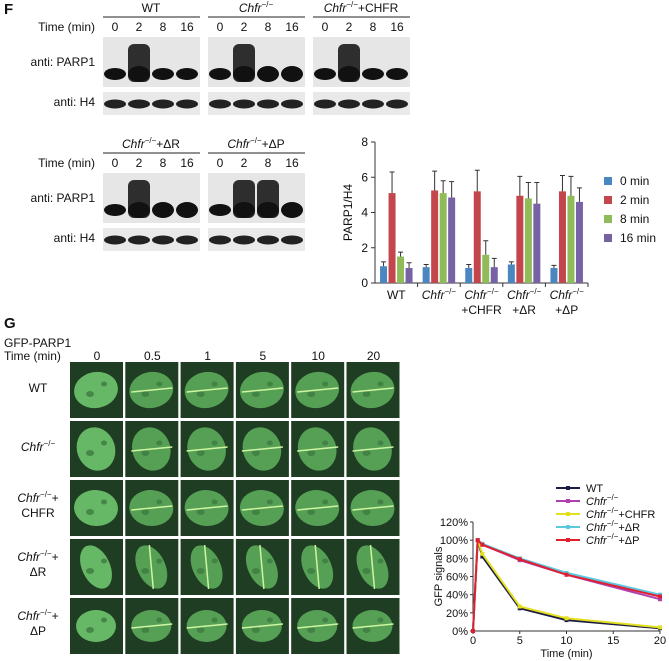 The width and height of the screenshot is (669, 661). Describe the element at coordinates (481, 302) in the screenshot. I see `x-tick-label: Chfr−/− +CHFR` at that location.